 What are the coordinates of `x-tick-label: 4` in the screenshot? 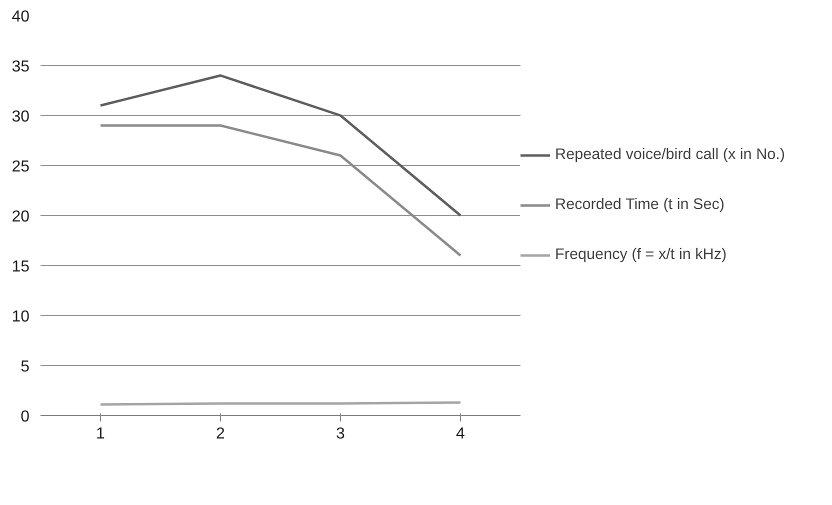 It's located at (461, 434).